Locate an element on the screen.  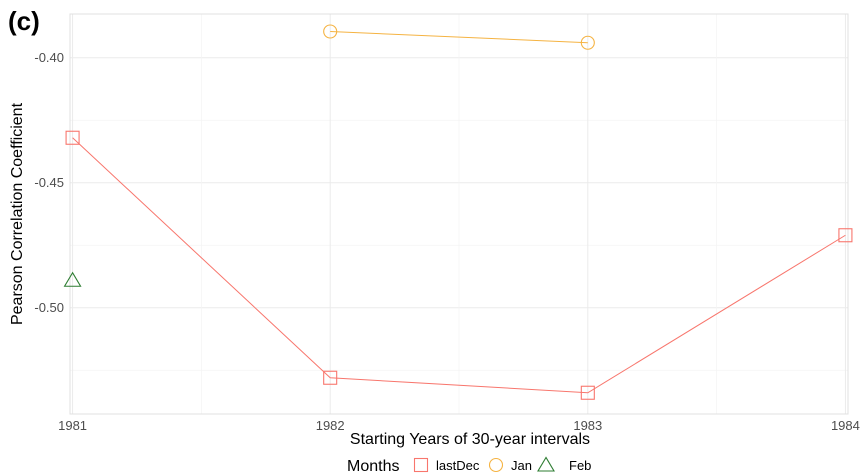
legend: Months lastDec Jan Feb is located at coordinates (469, 465).